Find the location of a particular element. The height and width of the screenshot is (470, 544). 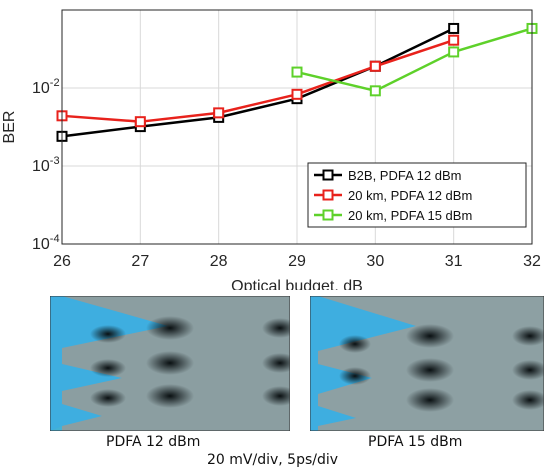

x-tick-label: 26 is located at coordinates (62, 261).